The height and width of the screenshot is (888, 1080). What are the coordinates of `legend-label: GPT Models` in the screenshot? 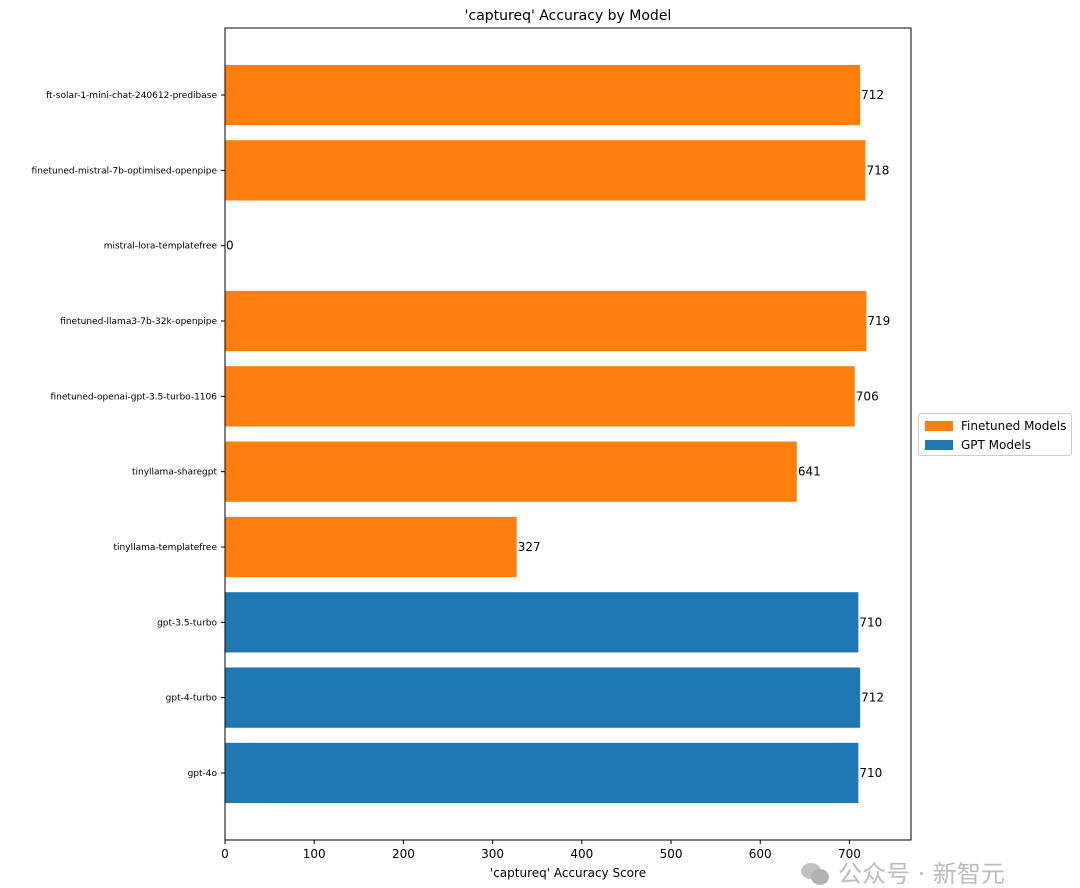 It's located at (996, 444).